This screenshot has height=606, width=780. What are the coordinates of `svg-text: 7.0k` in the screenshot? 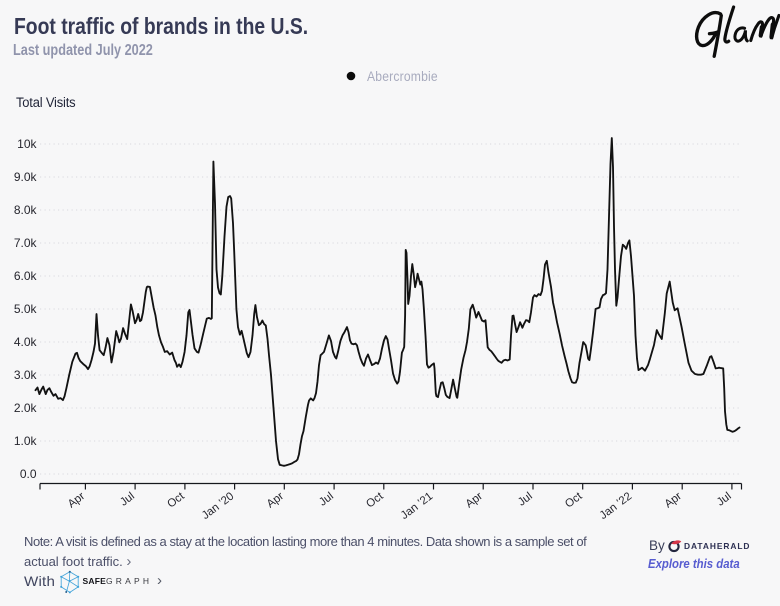 It's located at (26, 243).